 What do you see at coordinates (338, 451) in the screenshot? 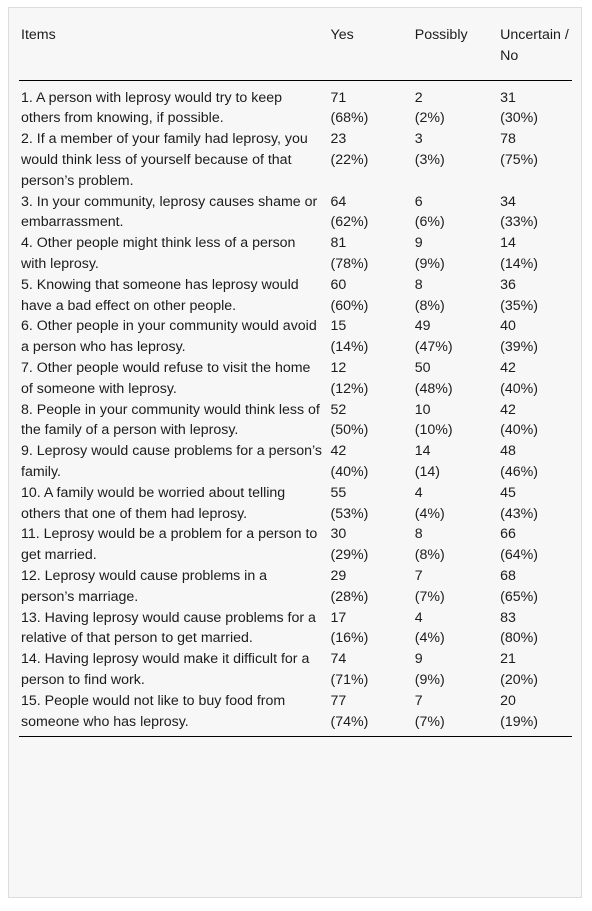
I see `yes-count: 42` at bounding box center [338, 451].